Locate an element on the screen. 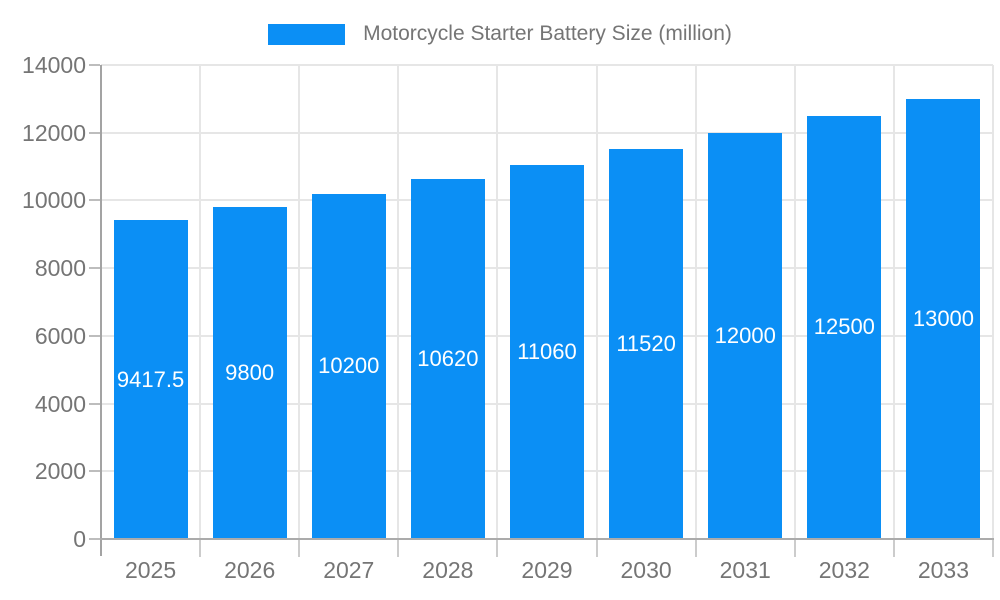 This screenshot has height=600, width=1000. x-tick-label: 2030 is located at coordinates (646, 570).